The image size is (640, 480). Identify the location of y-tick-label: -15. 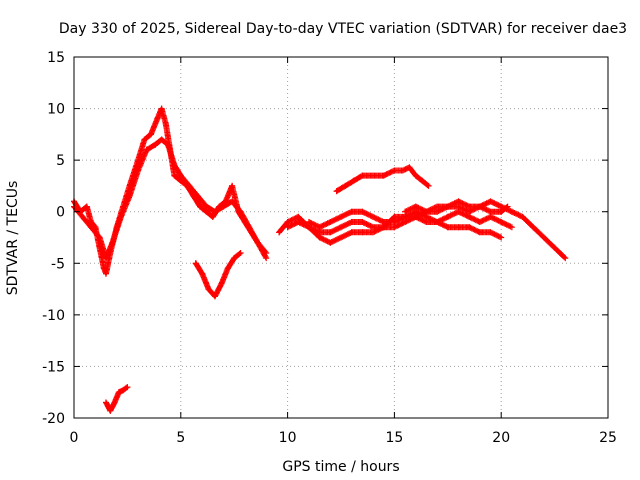
(53, 367).